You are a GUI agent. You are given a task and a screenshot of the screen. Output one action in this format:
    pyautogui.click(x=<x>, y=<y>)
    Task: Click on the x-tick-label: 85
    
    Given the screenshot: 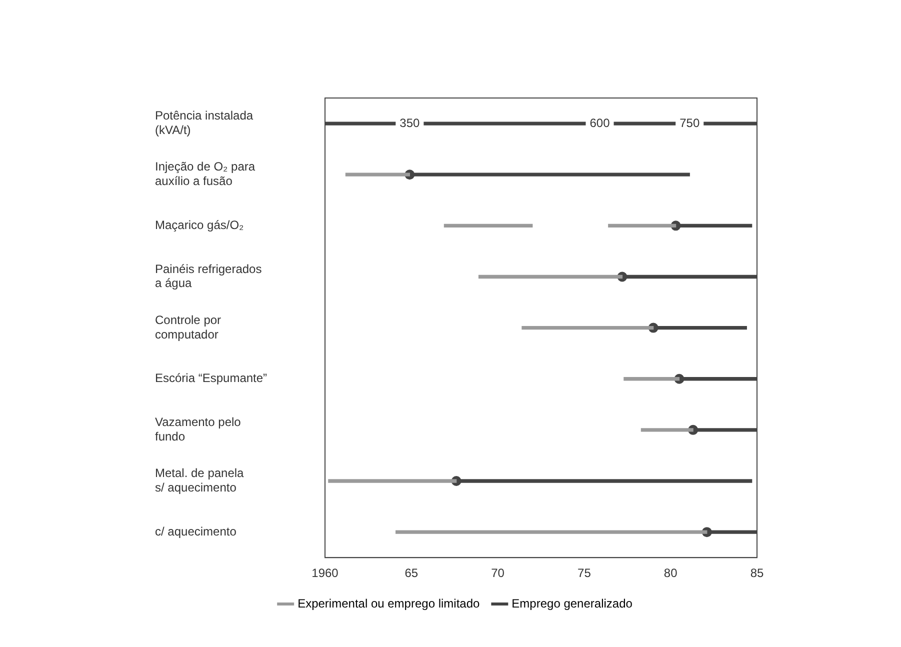 What is the action you would take?
    pyautogui.click(x=757, y=573)
    